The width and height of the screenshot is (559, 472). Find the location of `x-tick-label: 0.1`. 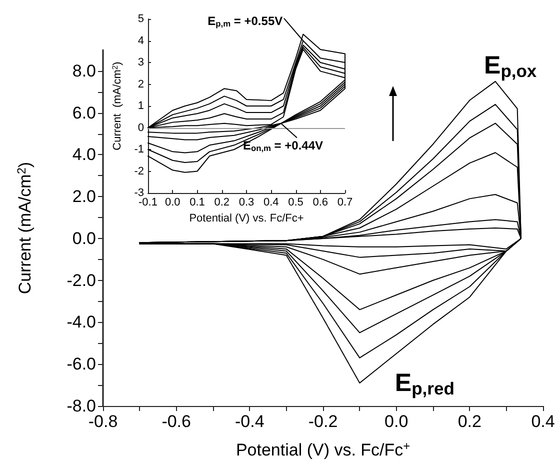

x-tick-label: 0.1 is located at coordinates (197, 202).